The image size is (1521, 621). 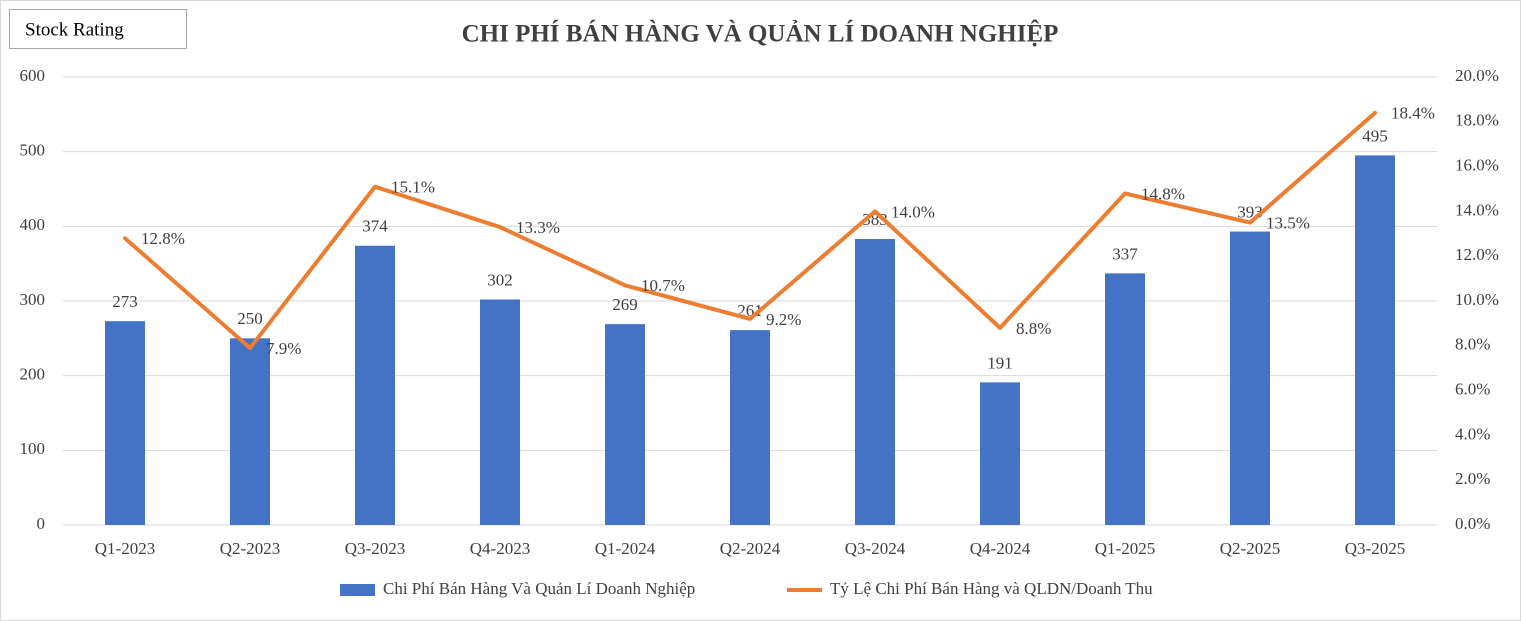 What do you see at coordinates (1033, 328) in the screenshot?
I see `line-value-label: 8.8%` at bounding box center [1033, 328].